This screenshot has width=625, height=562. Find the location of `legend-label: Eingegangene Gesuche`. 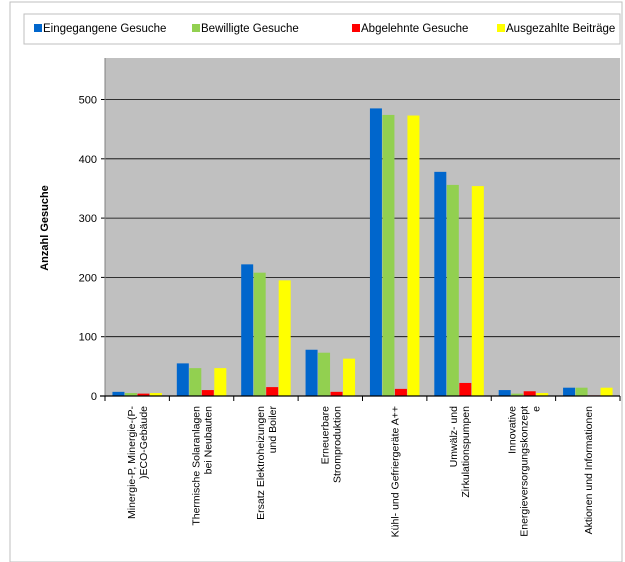

legend-label: Eingegangene Gesuche is located at coordinates (104, 29).